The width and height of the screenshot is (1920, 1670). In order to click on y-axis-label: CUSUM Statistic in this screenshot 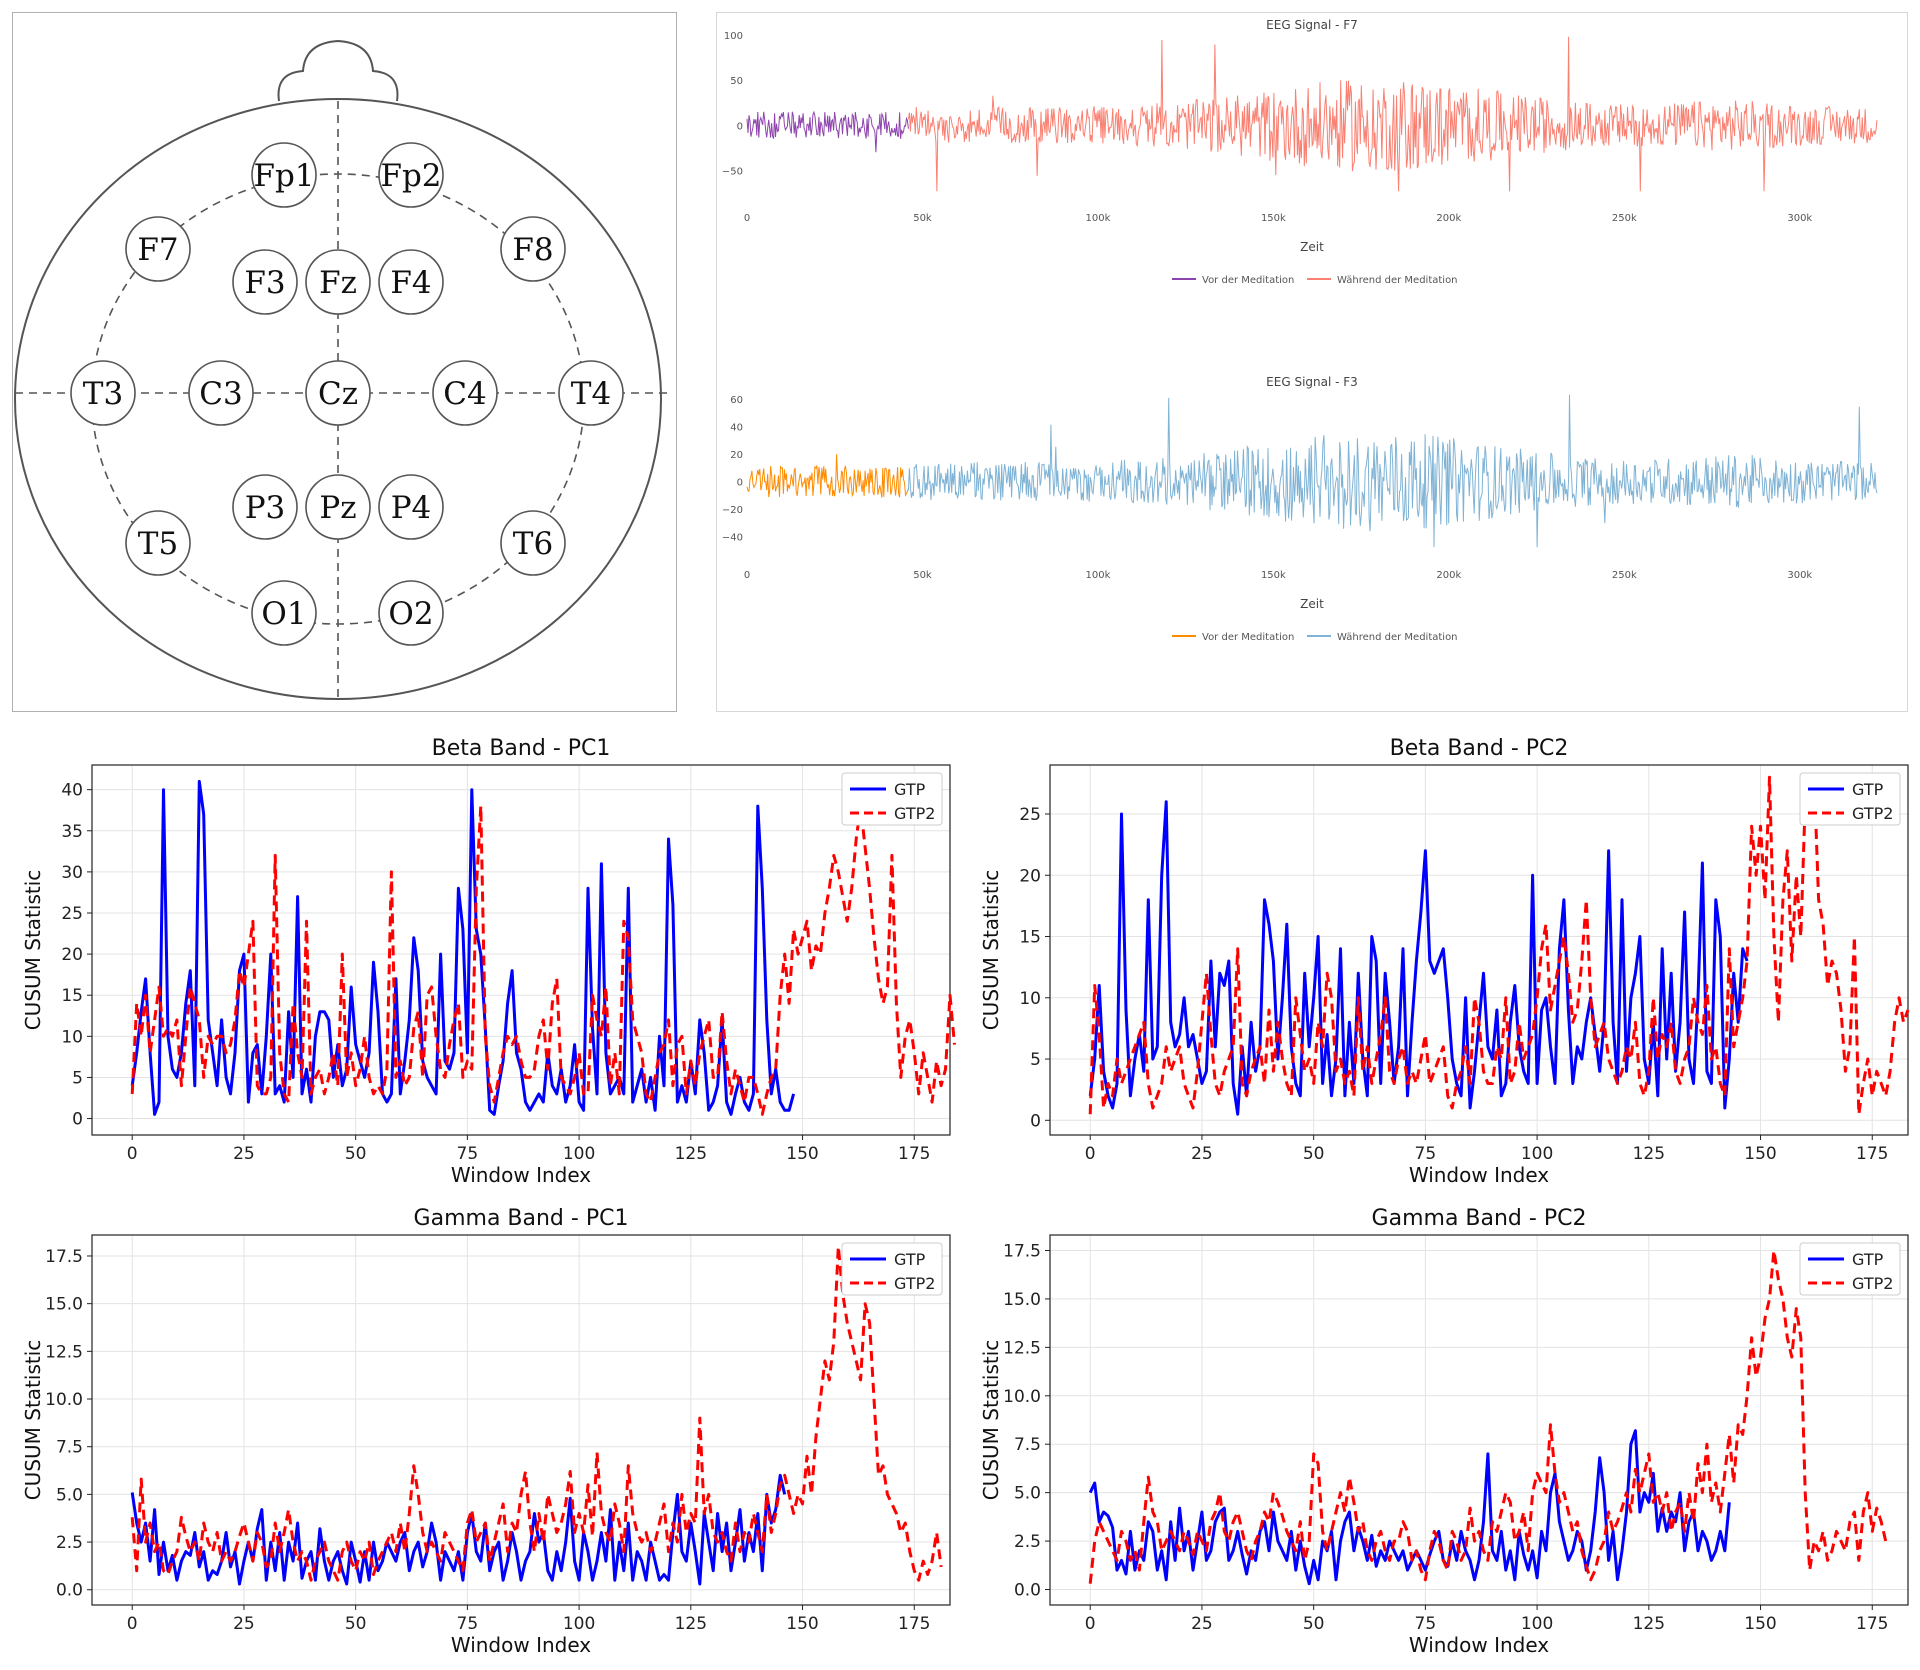, I will do `click(33, 1420)`.